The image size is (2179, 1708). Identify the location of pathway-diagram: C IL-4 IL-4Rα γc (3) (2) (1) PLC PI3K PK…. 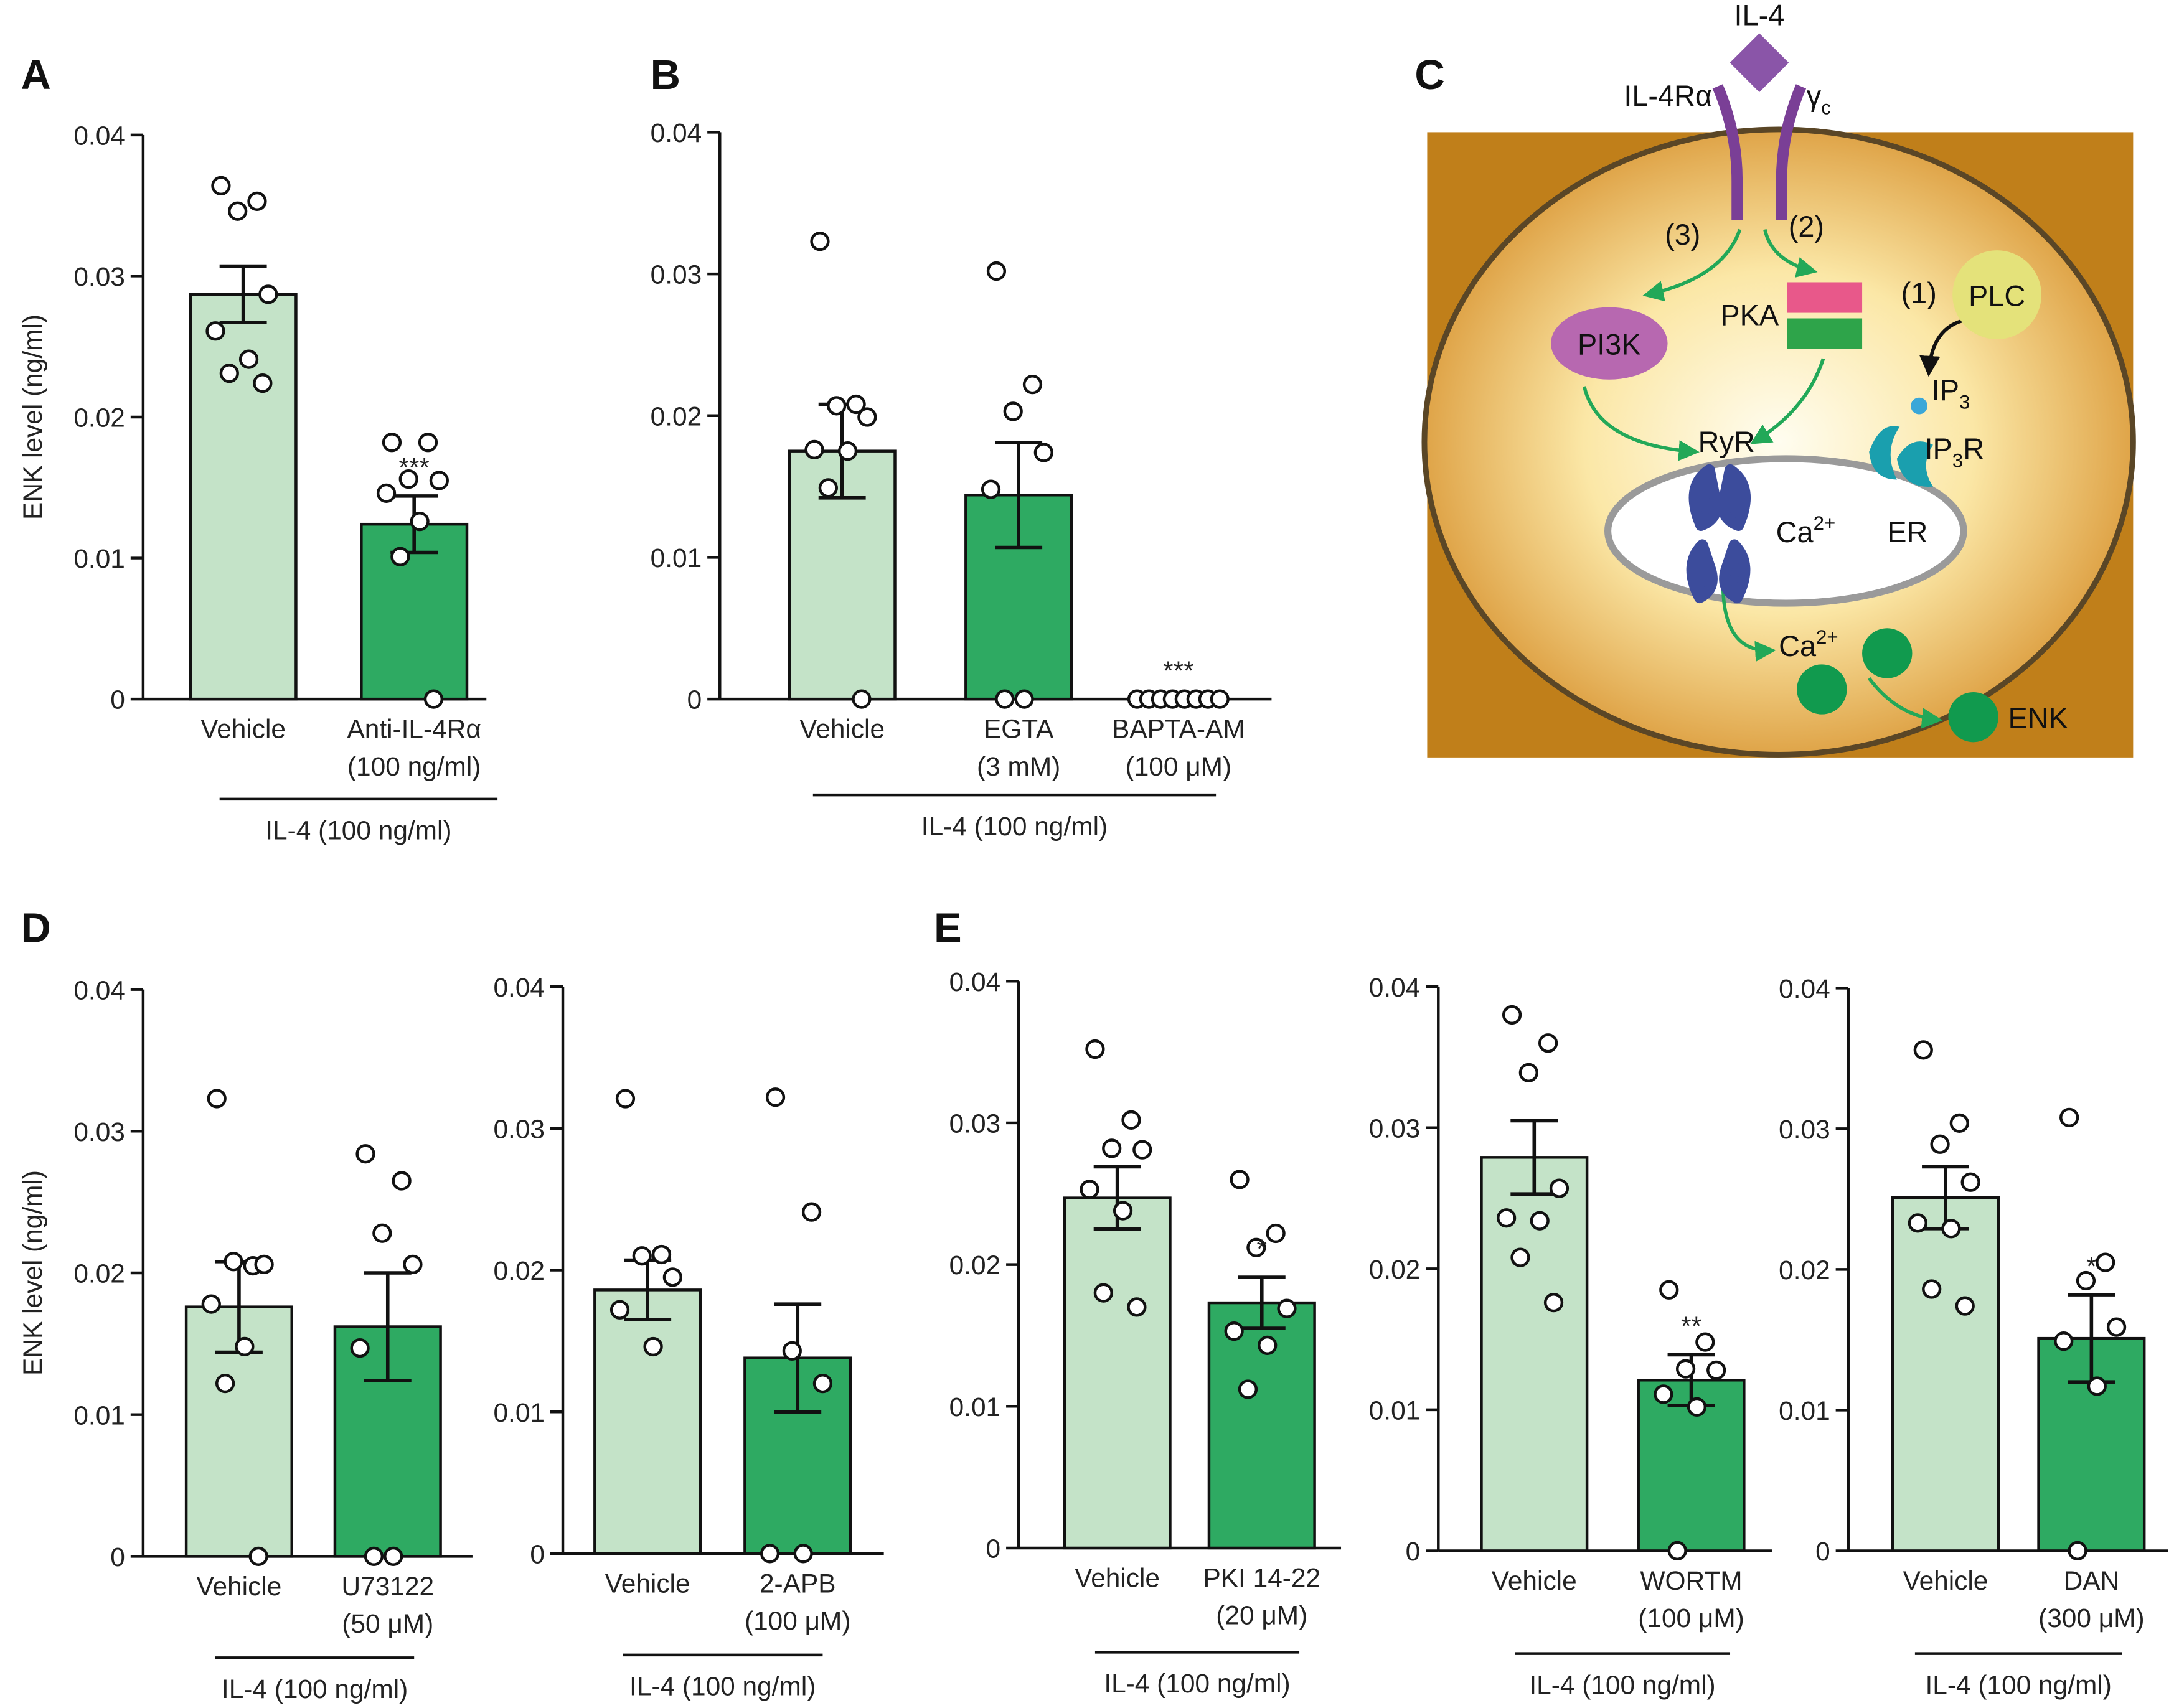
(1775, 379).